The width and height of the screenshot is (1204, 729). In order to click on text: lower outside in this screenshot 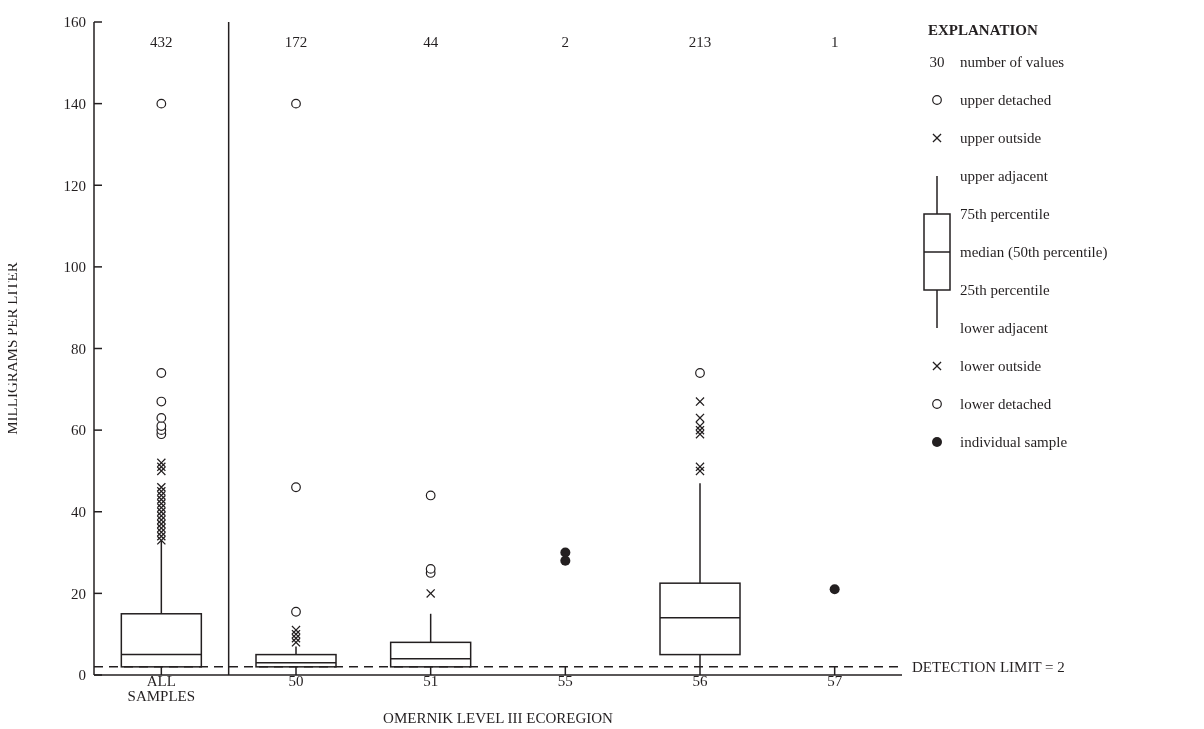, I will do `click(1001, 366)`.